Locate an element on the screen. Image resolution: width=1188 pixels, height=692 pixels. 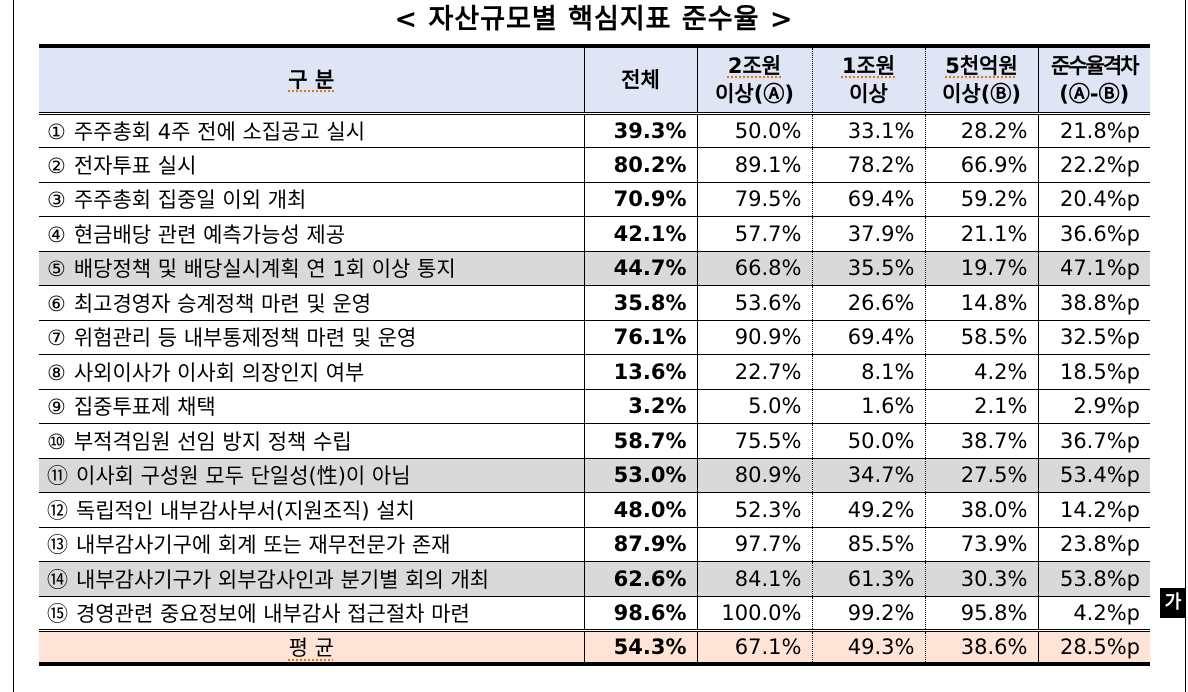
header-category: 구 분 is located at coordinates (312, 79).